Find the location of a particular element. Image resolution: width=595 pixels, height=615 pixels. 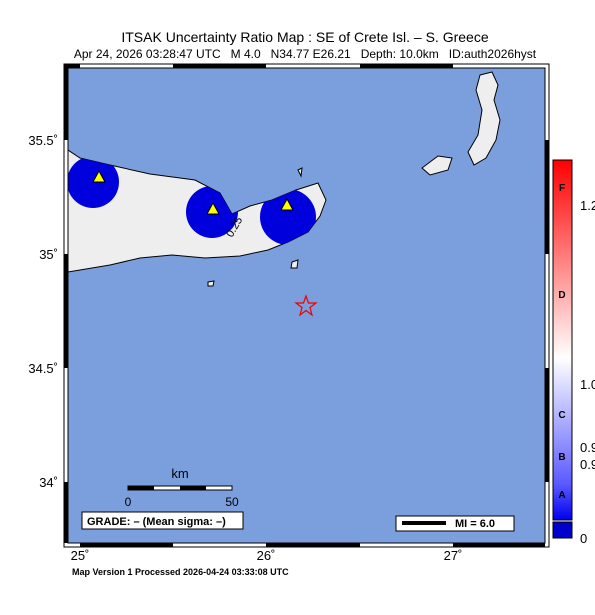

karpathos is located at coordinates (484, 118).